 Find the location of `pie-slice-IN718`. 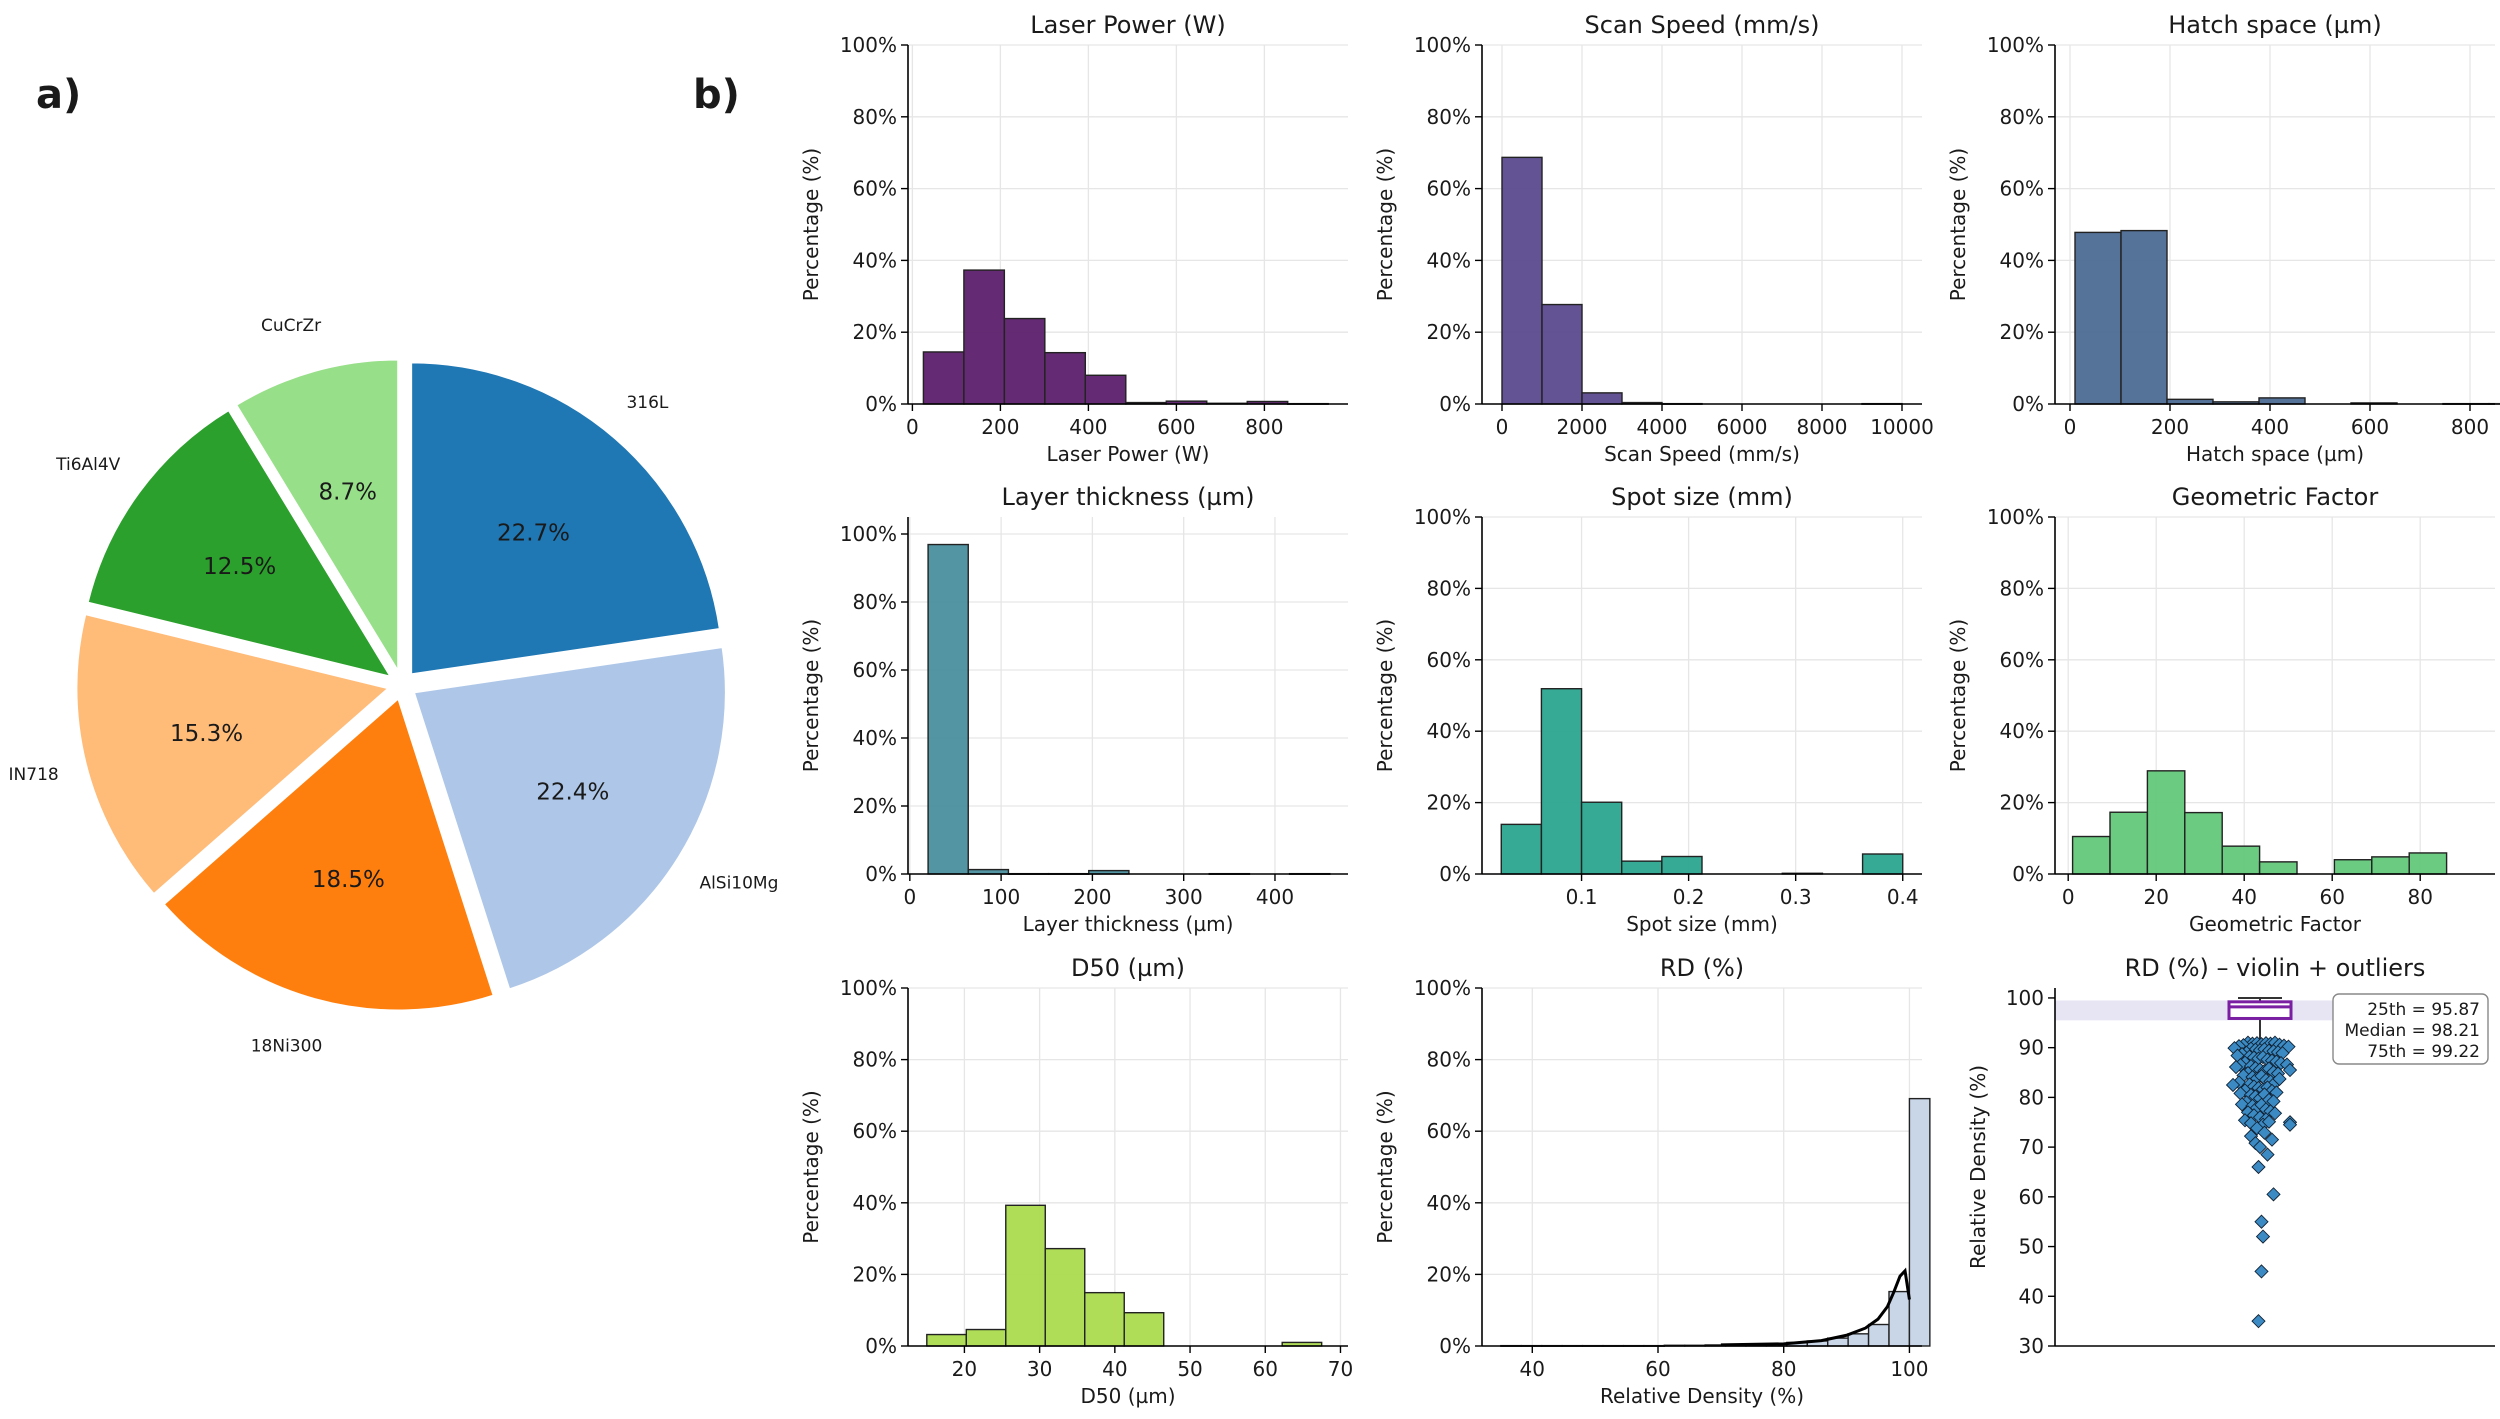

pie-slice-IN718 is located at coordinates (233, 754).